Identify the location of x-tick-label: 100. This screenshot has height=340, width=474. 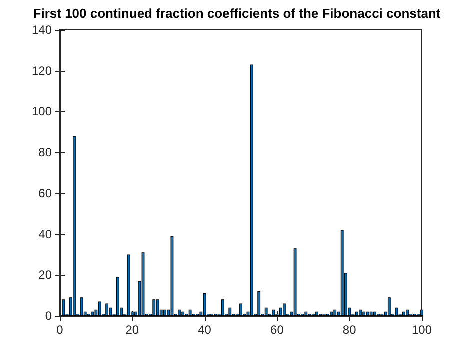
(422, 330).